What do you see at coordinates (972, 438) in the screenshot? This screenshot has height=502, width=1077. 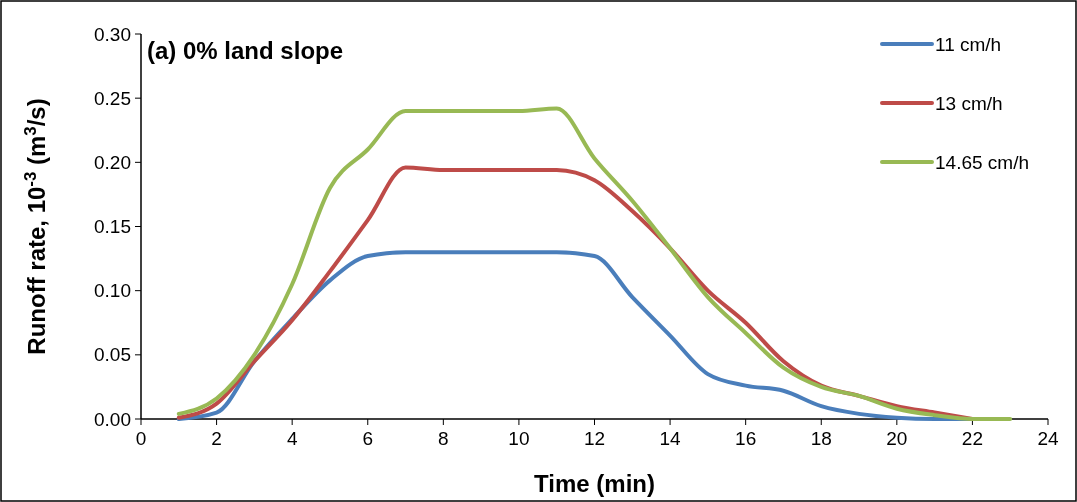 I see `x-tick-label: 22` at bounding box center [972, 438].